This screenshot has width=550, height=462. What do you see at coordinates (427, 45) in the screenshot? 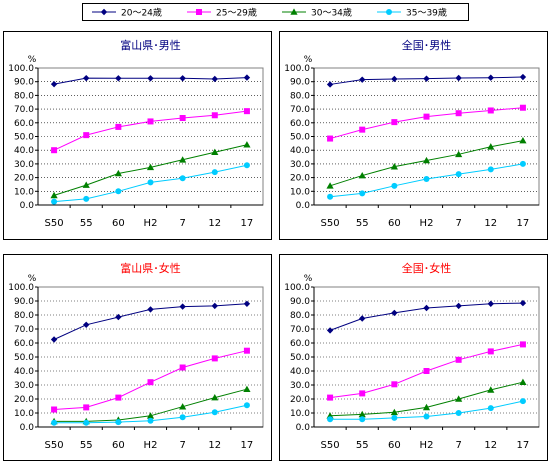
I see `chart-title: 全国･男性` at bounding box center [427, 45].